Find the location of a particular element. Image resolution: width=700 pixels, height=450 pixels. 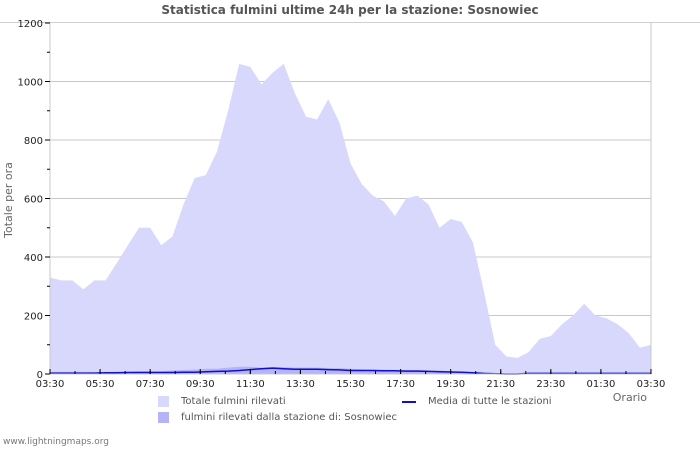

y-axis-ticks: 0 200 400 600 800 1000 1200 is located at coordinates (34, 200).